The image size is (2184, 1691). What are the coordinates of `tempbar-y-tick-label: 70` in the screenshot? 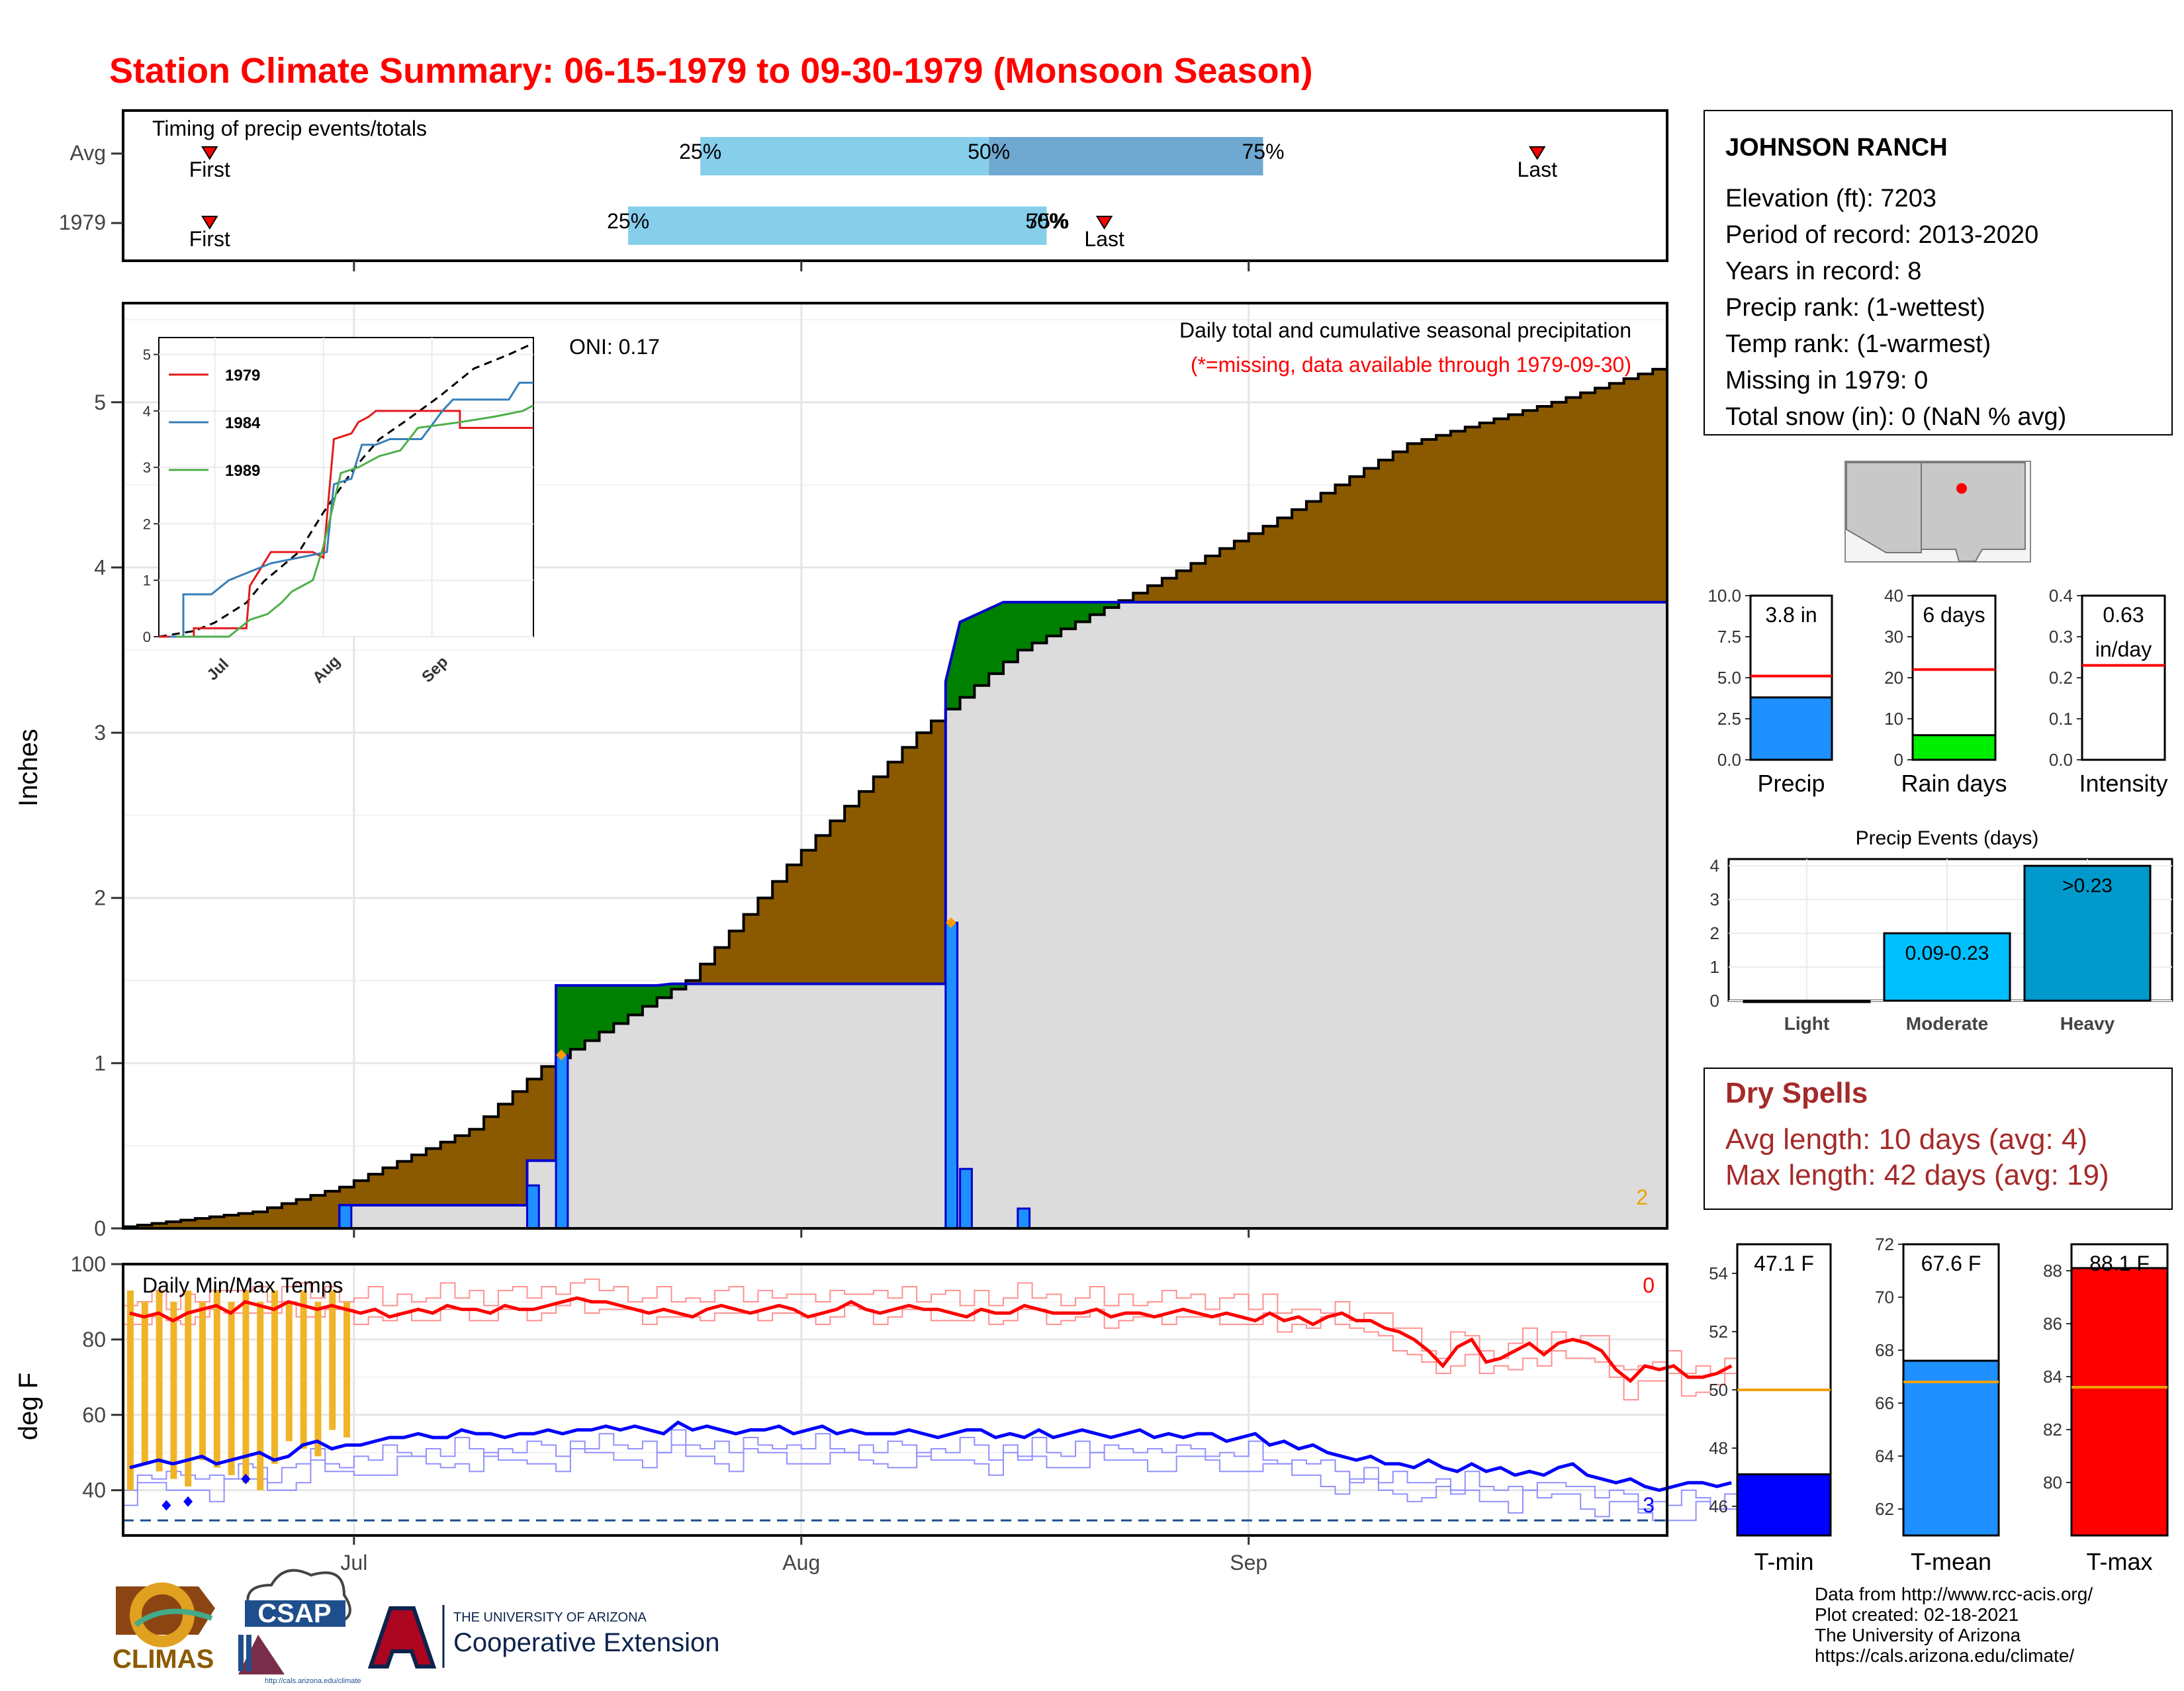 It's located at (1885, 1297).